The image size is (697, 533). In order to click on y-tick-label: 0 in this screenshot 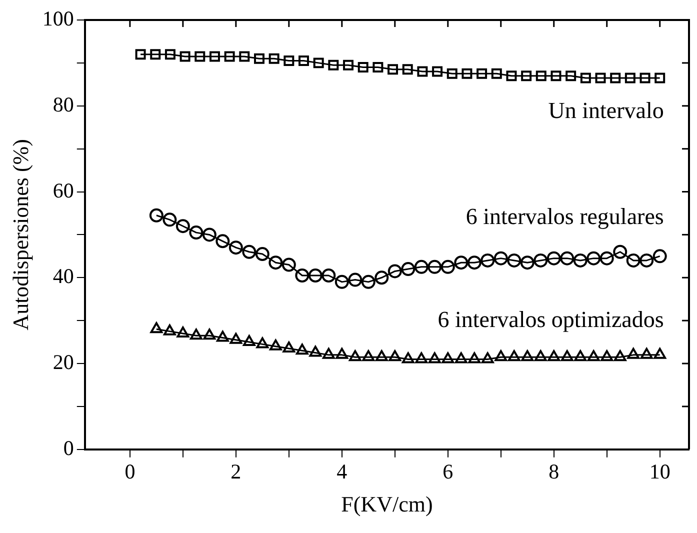, I will do `click(68, 448)`.